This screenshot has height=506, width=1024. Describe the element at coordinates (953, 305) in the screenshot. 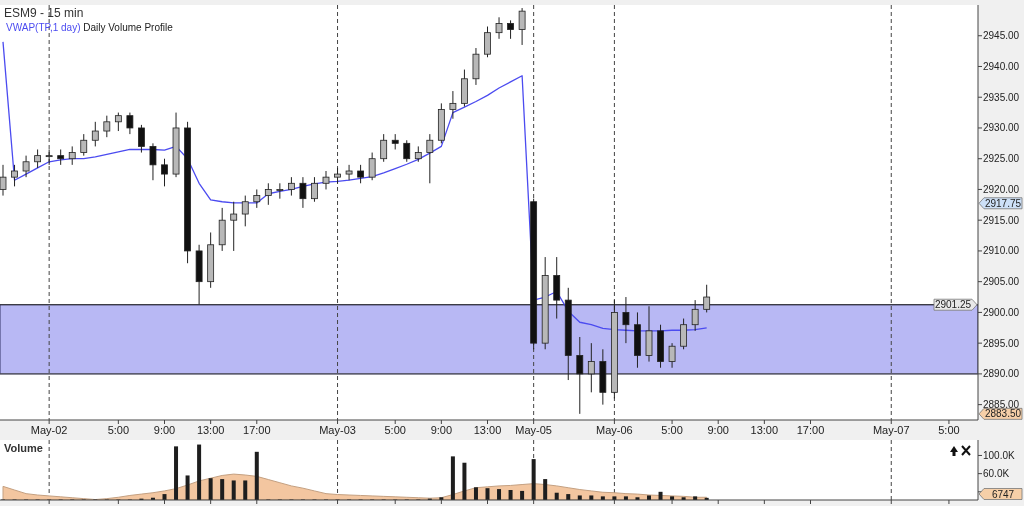

I see `ref-line-label: 2901.25` at that location.